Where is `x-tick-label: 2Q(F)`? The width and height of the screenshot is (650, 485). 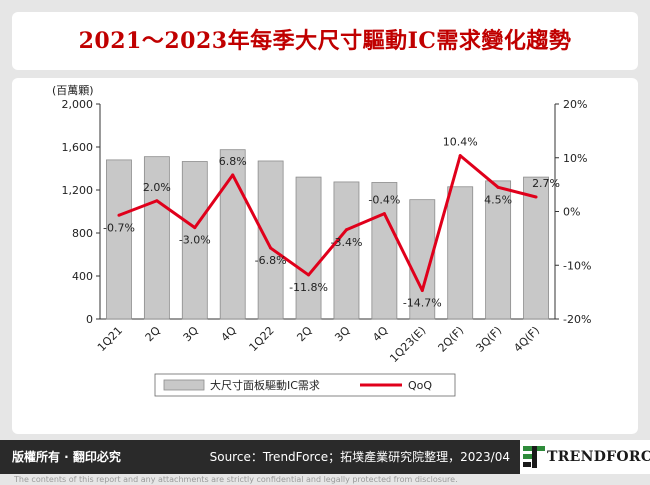
x-tick-label: 2Q(F) is located at coordinates (451, 339).